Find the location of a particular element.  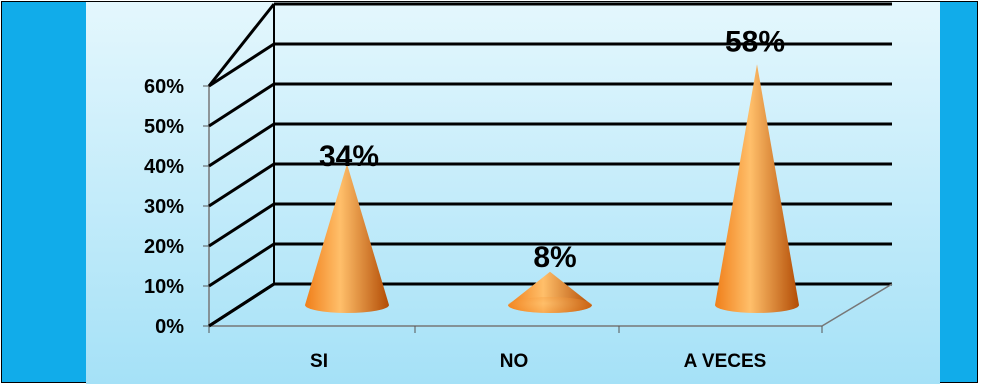

x-tick-label: NO is located at coordinates (514, 361).